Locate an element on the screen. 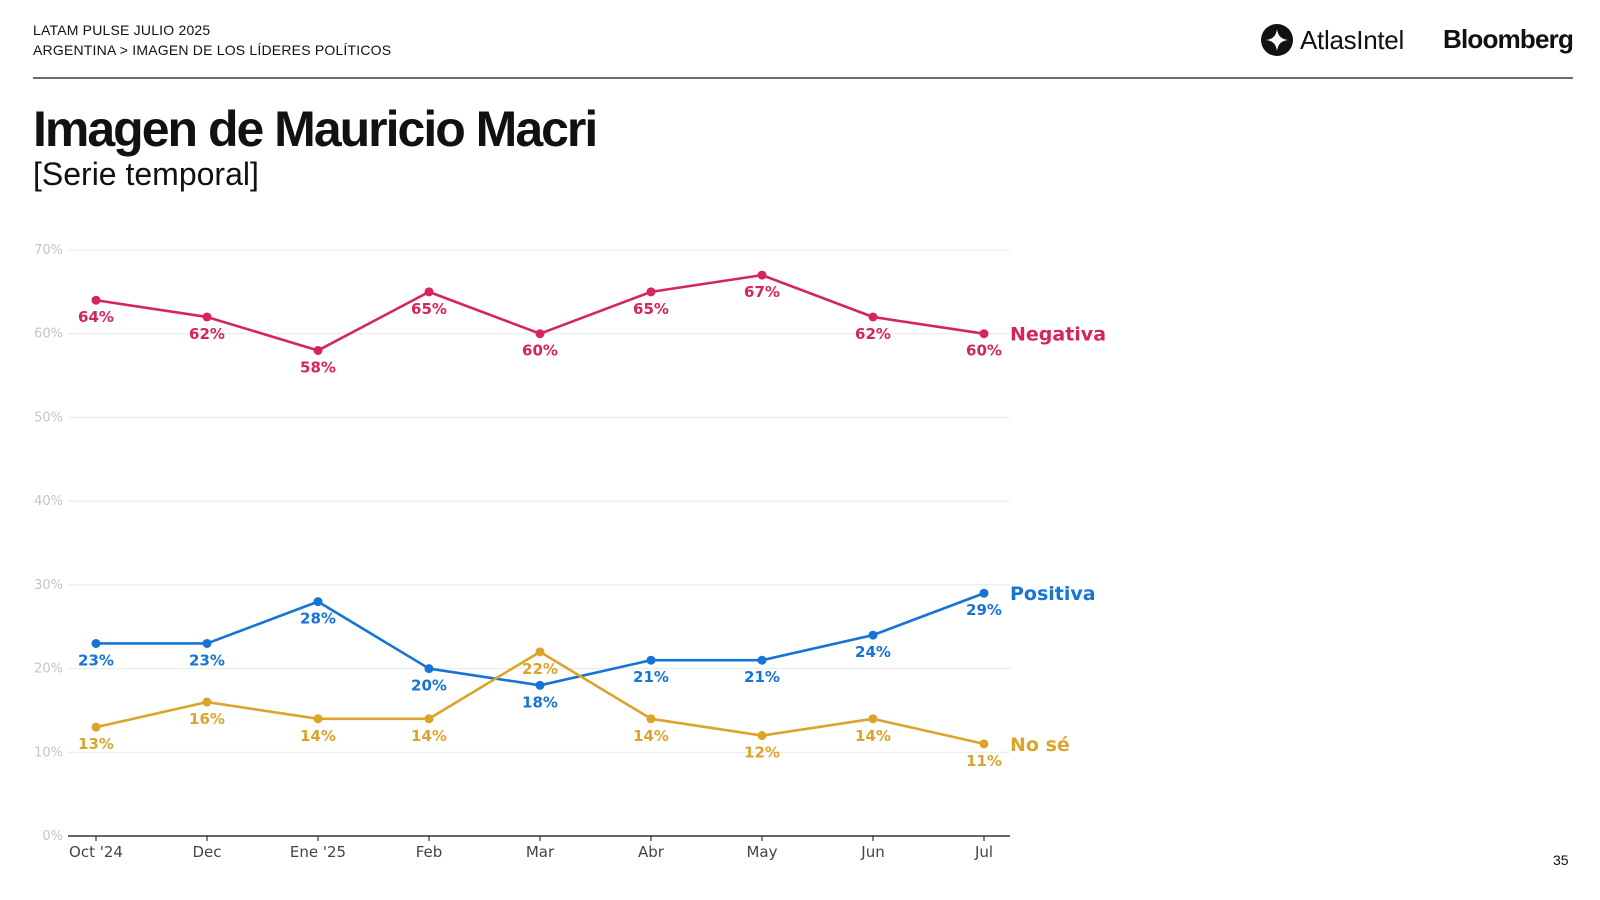  x-tick-label: Abr is located at coordinates (651, 852).